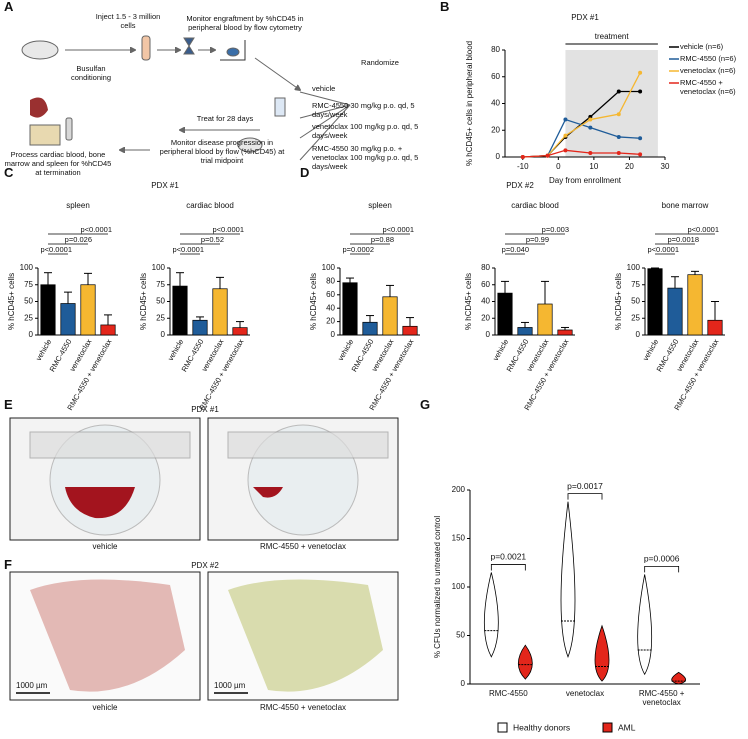 The height and width of the screenshot is (739, 748). I want to click on photo-title: PDX #2, so click(205, 565).